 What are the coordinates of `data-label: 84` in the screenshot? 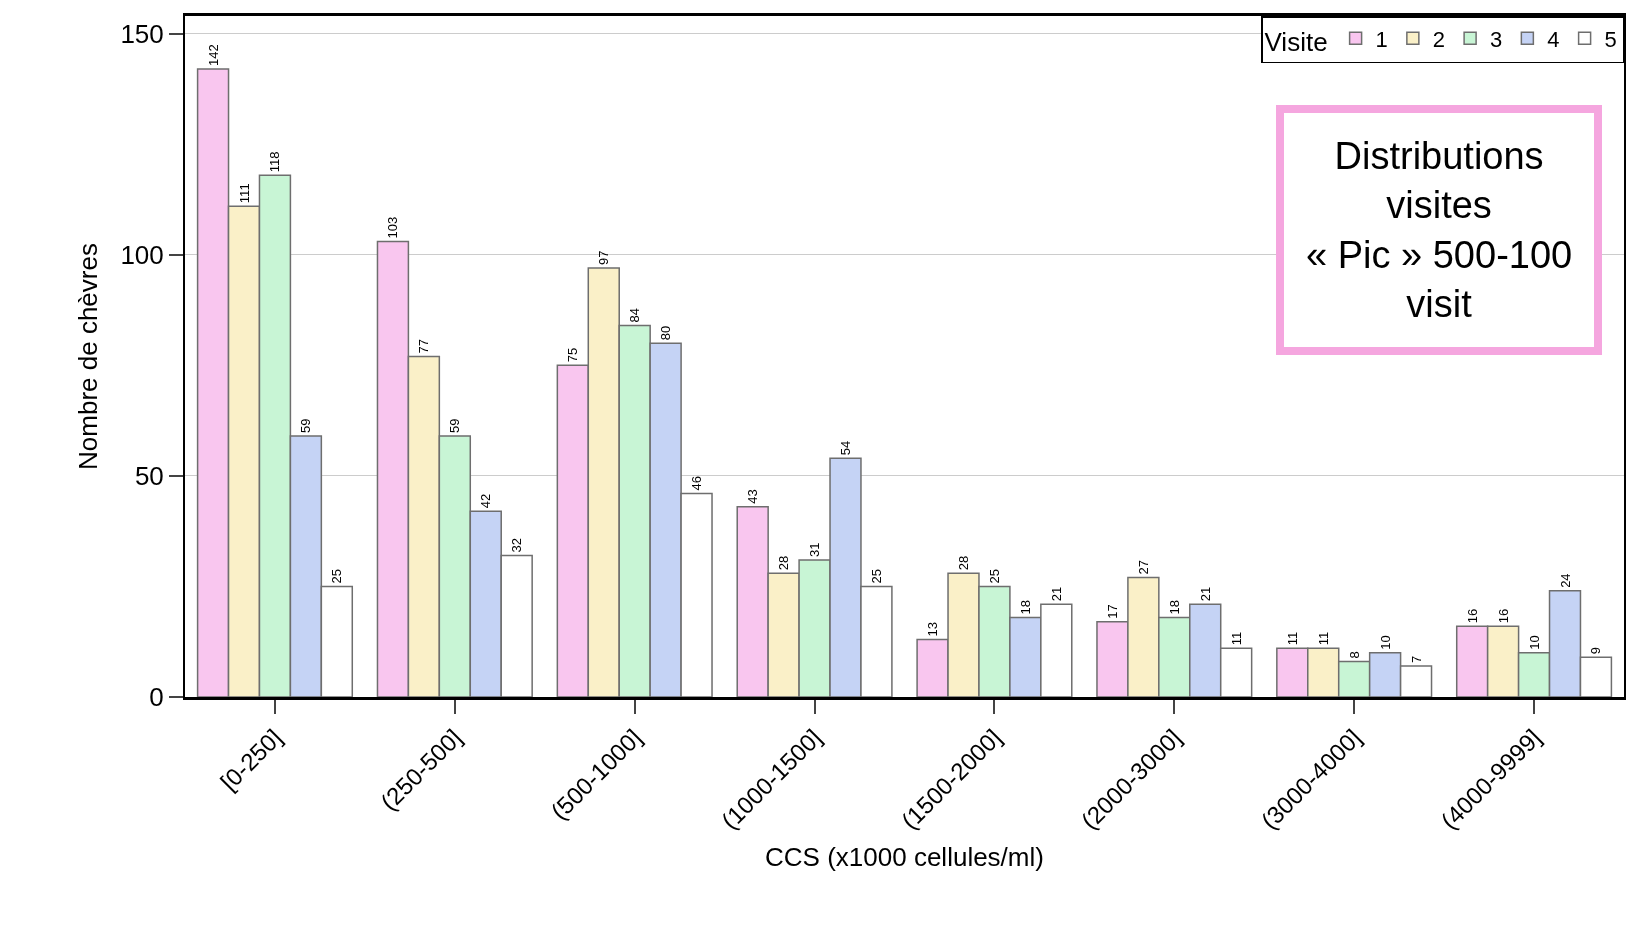 It's located at (635, 315).